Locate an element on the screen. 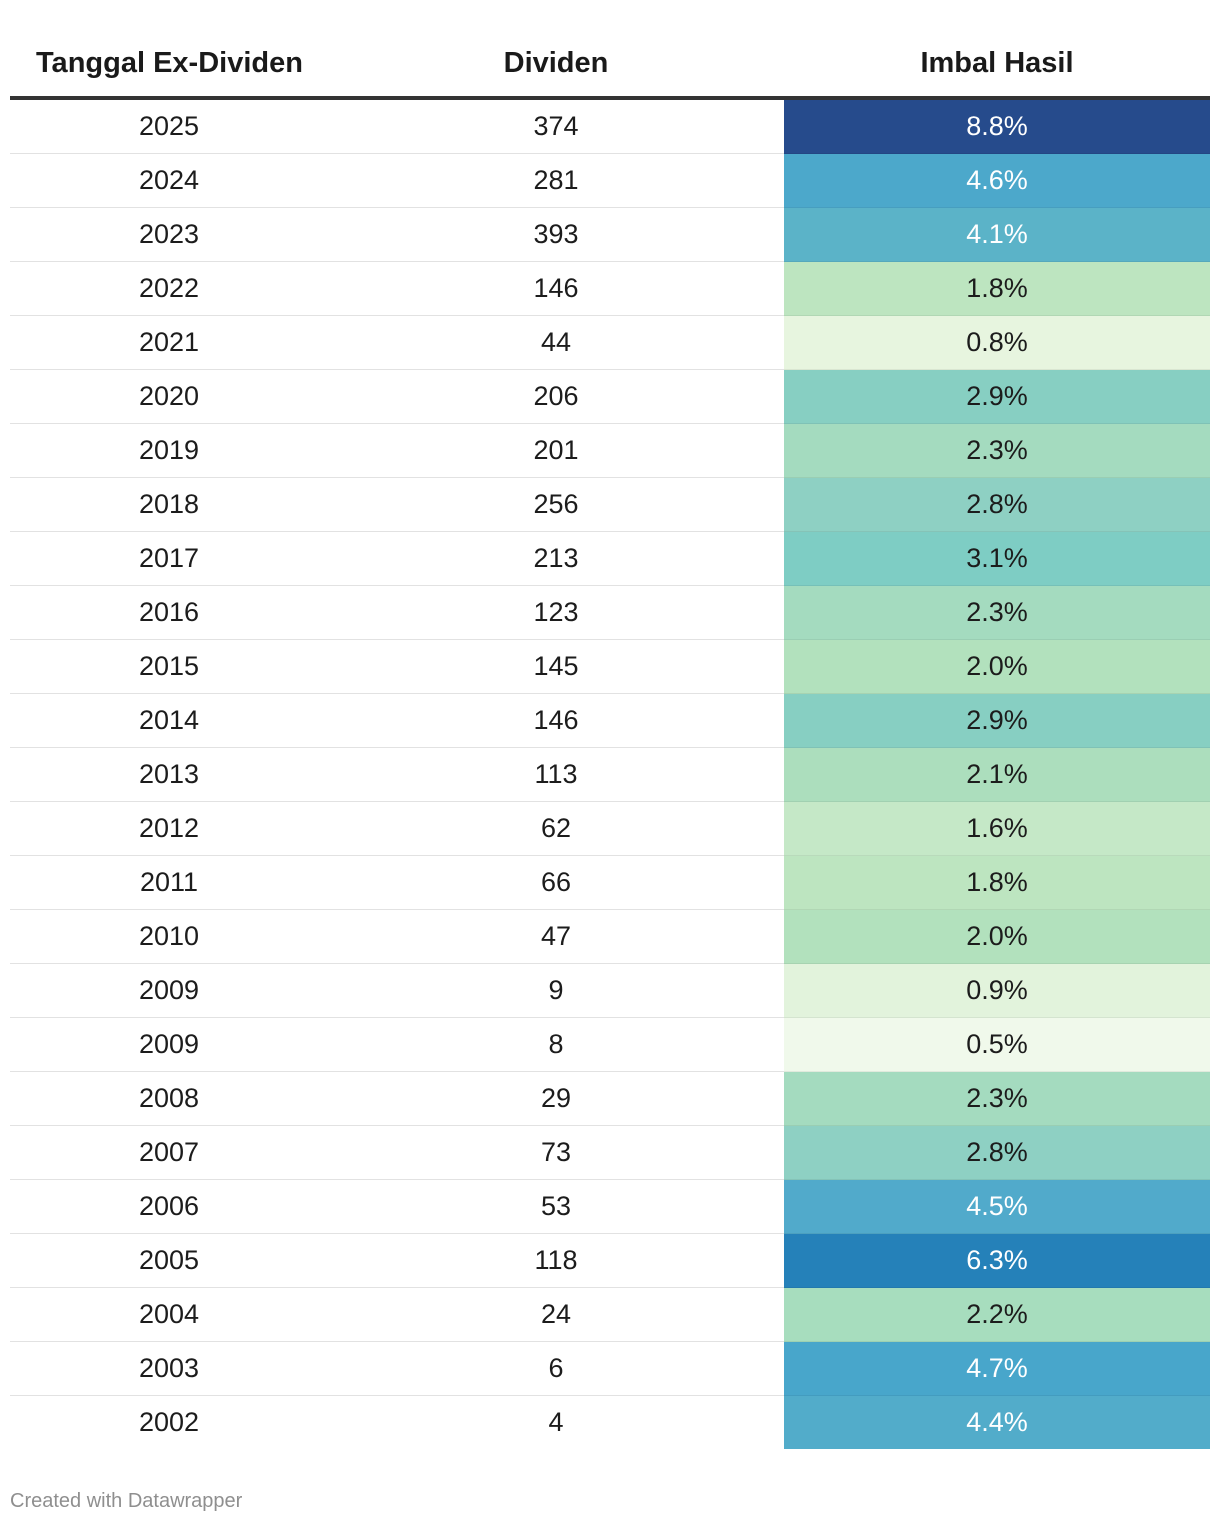  column-header-dividend: Dividen is located at coordinates (556, 50).